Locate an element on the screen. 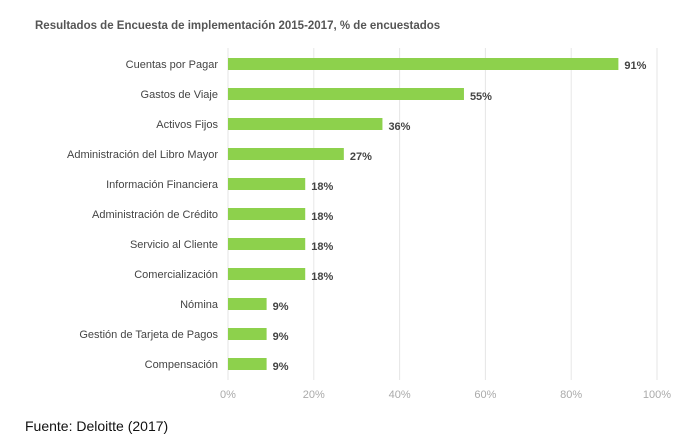 The height and width of the screenshot is (445, 699). x-tick-label: 0% is located at coordinates (228, 395).